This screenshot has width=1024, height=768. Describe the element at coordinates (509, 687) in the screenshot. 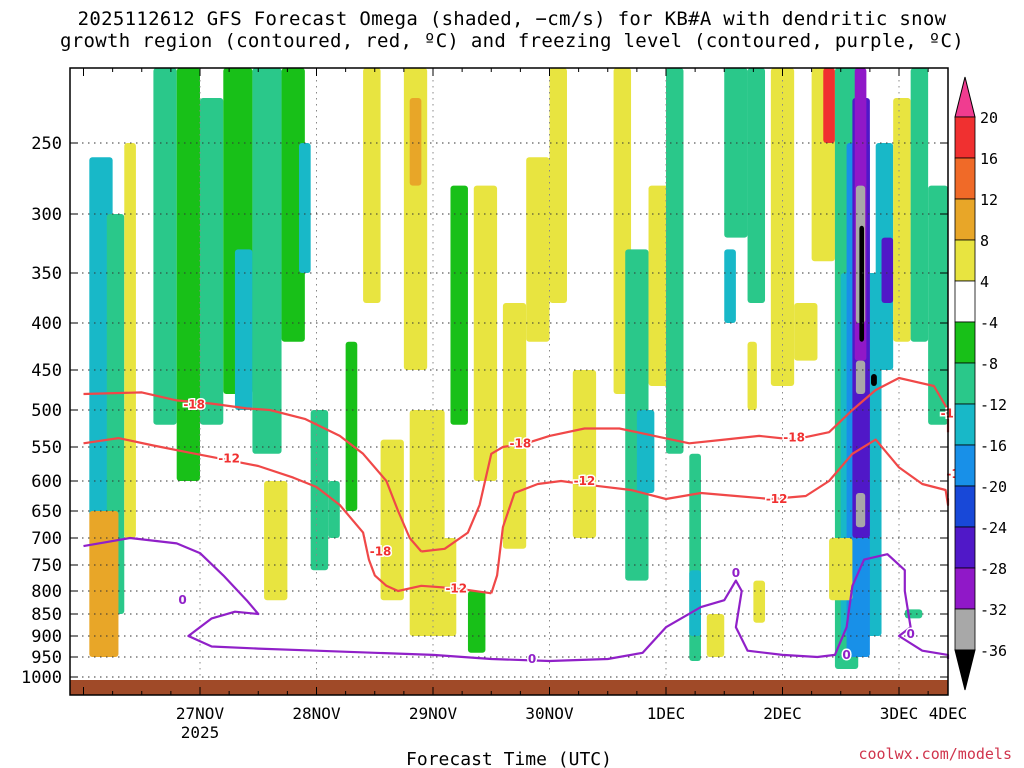

I see `terrain-surface` at that location.